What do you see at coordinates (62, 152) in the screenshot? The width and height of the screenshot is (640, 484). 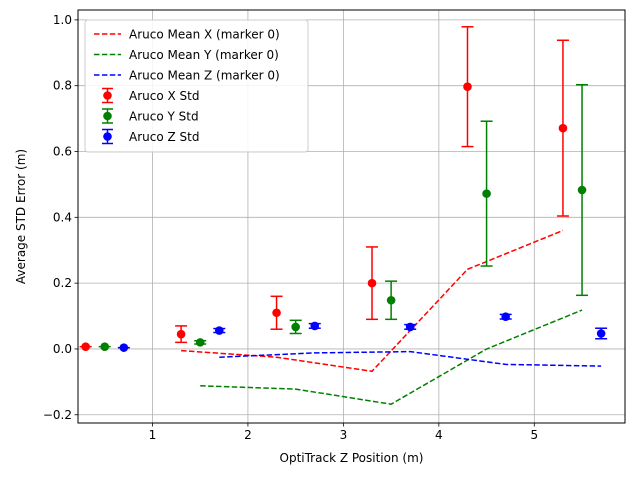 I see `y-tick-label: 0.6` at bounding box center [62, 152].